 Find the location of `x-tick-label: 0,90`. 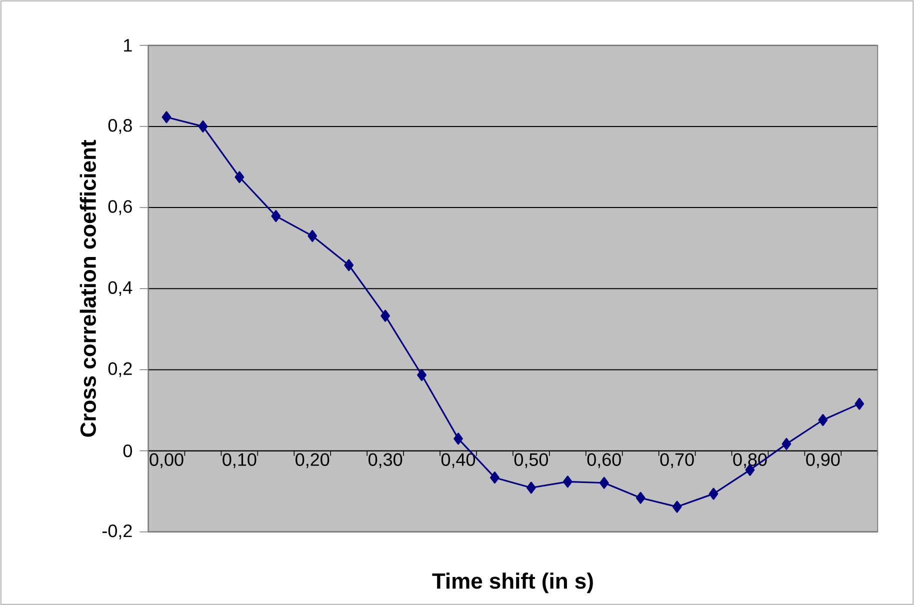

x-tick-label: 0,90 is located at coordinates (823, 460).